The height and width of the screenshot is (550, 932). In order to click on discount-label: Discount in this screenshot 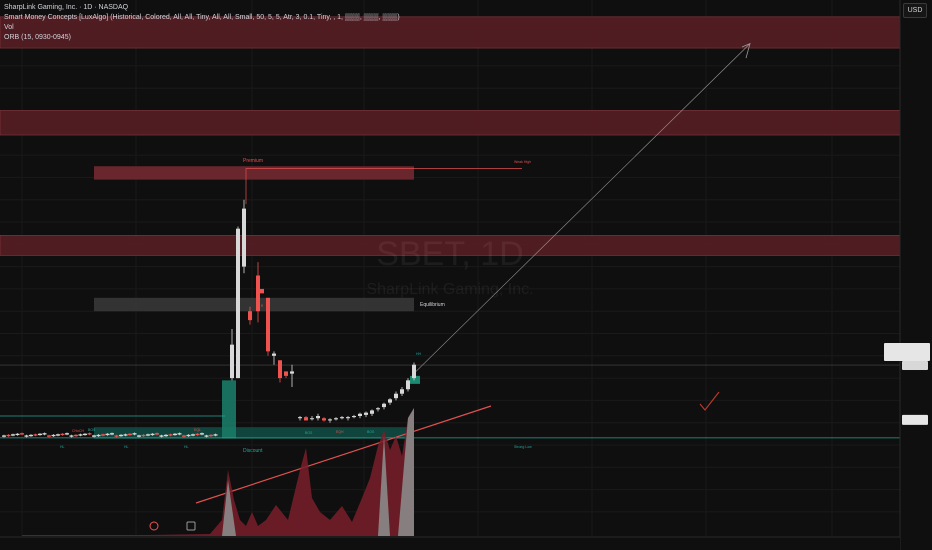, I will do `click(253, 451)`.